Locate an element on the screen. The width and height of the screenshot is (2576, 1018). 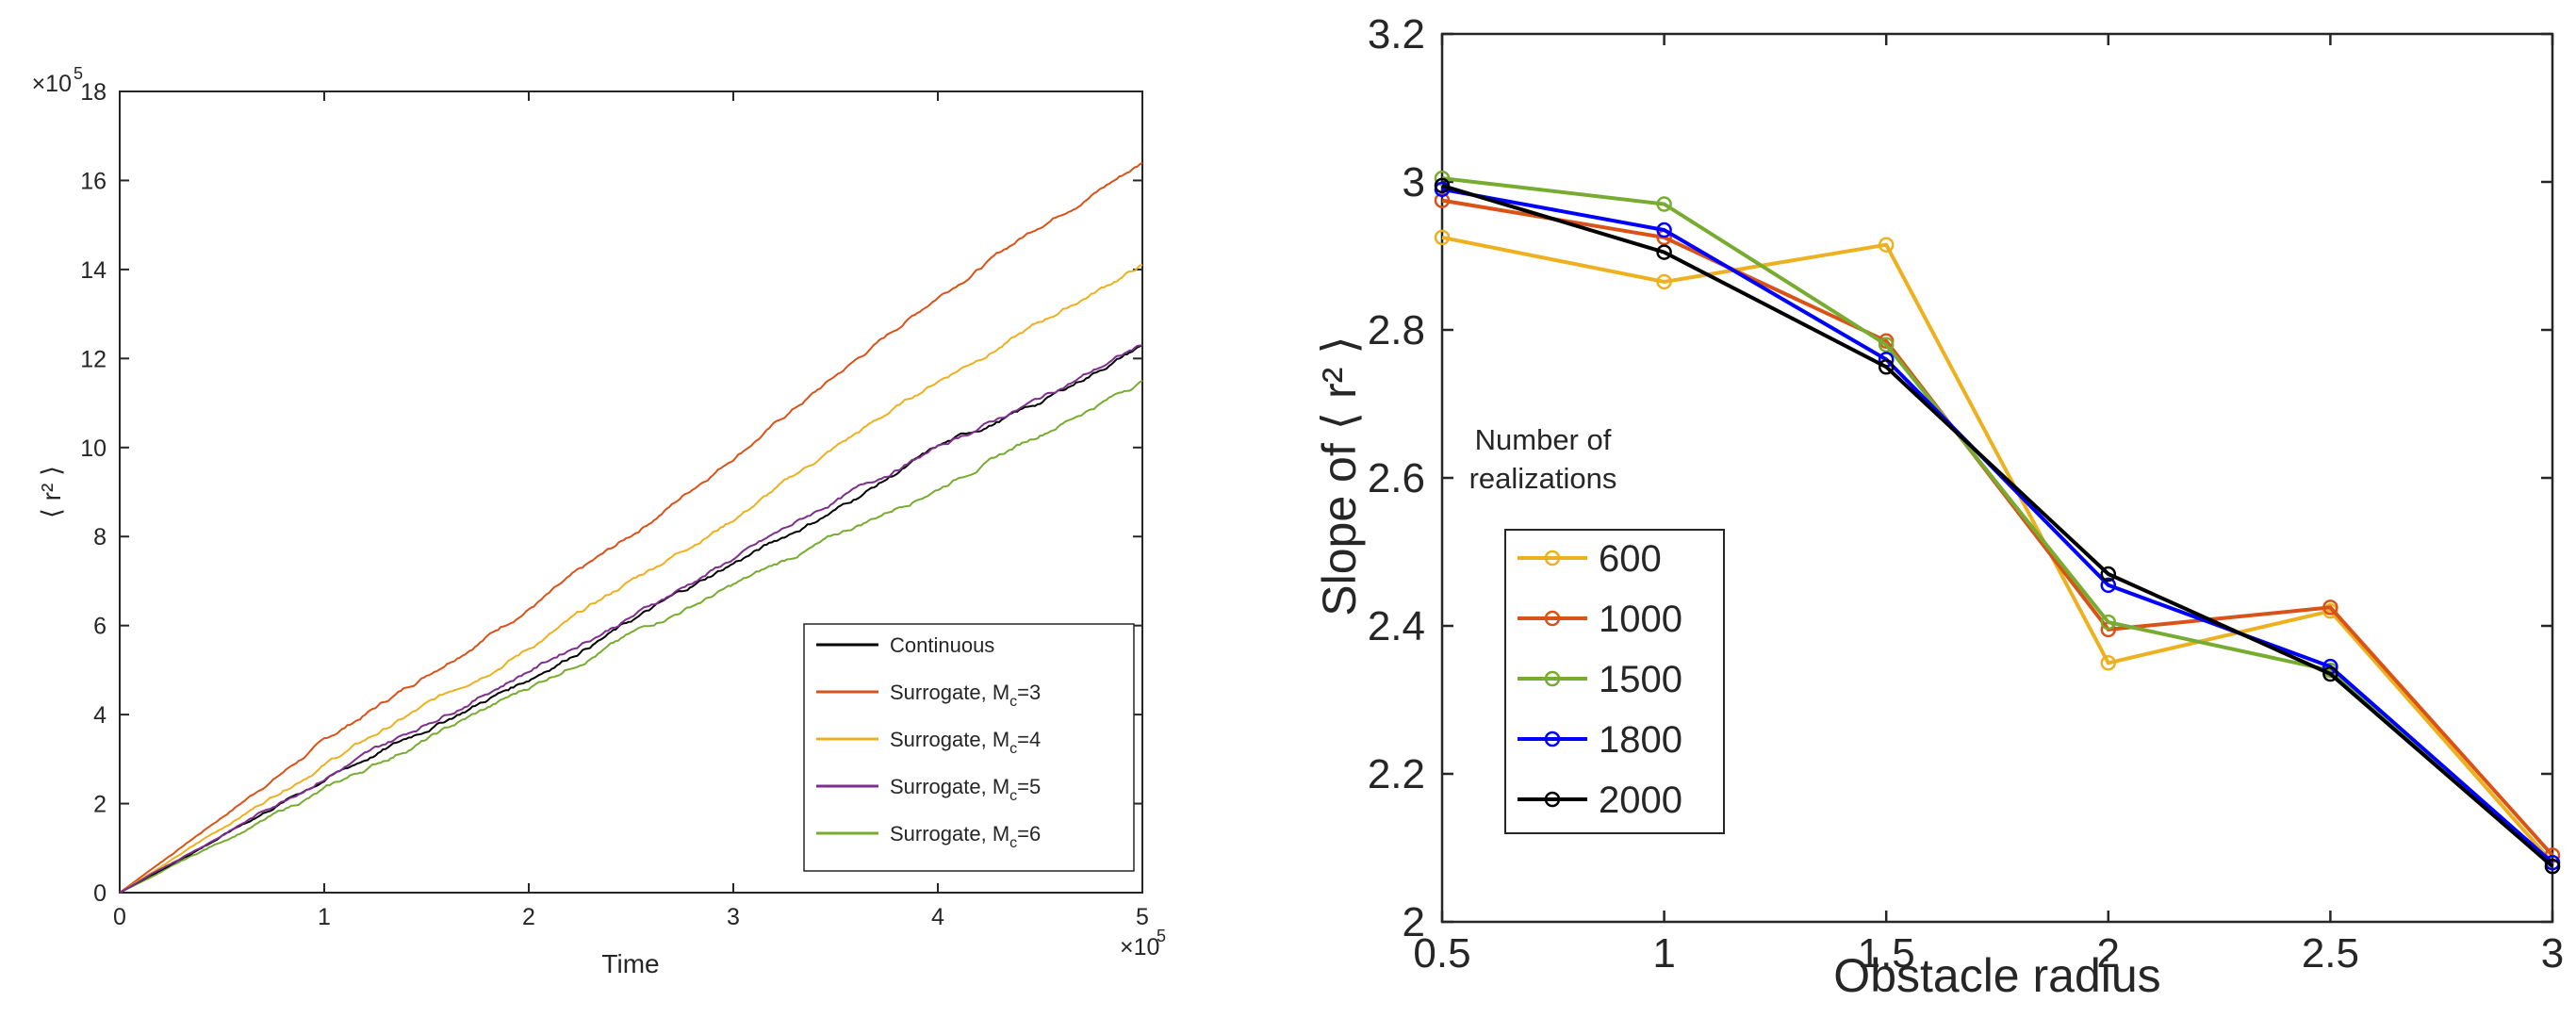
left-x-tick-label: 4 is located at coordinates (938, 917).